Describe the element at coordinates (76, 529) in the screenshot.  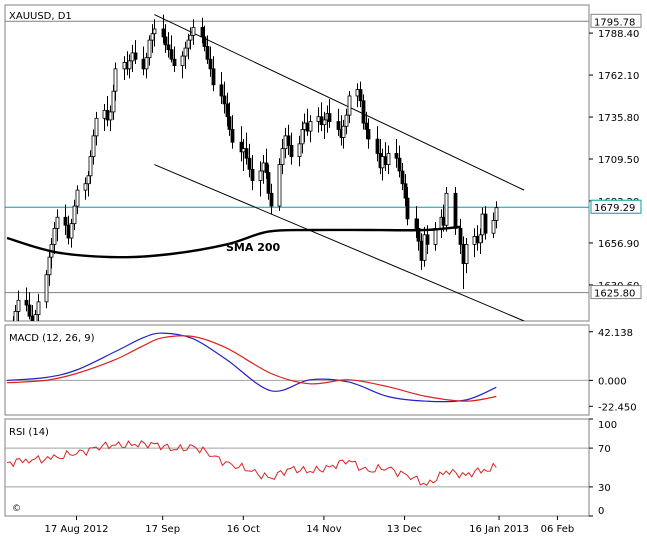
I see `time-tick-label: 17 Aug 2012` at that location.